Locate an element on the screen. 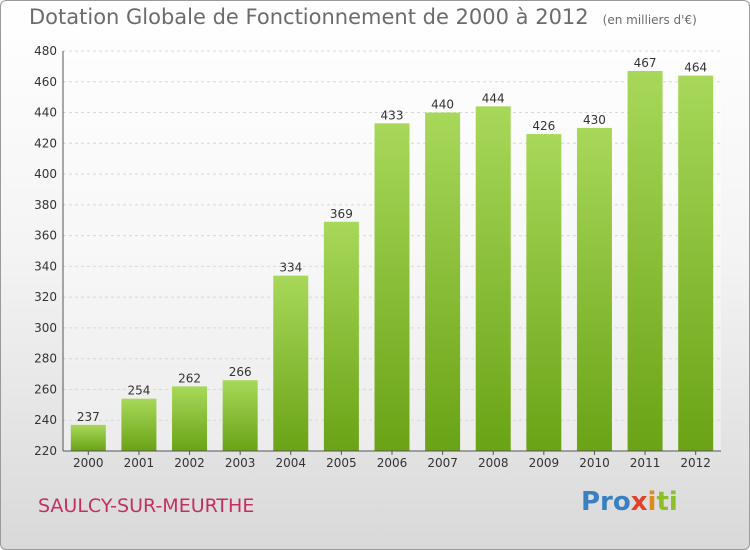  bar-value-label: 266 is located at coordinates (240, 372).